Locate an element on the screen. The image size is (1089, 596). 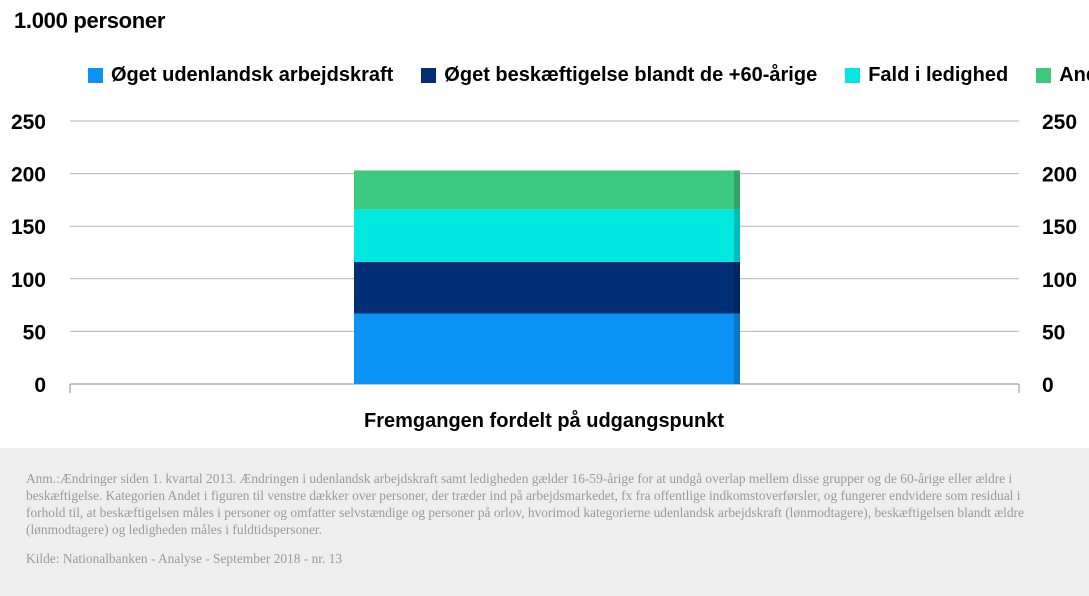
legend-item-older-employment: Øget beskæftigelse blandt de +60-årige is located at coordinates (619, 75).